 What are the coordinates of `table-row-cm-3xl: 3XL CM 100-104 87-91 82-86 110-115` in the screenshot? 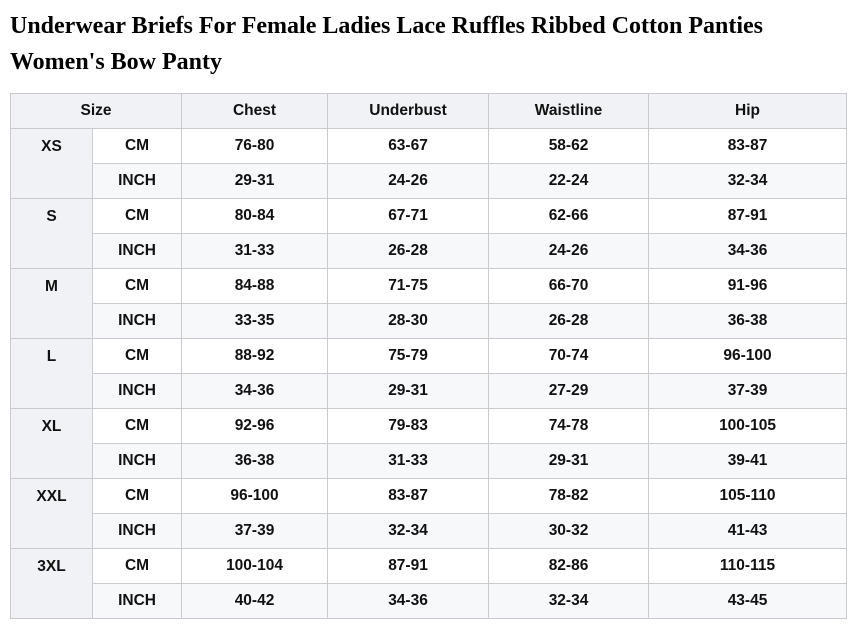 It's located at (429, 583).